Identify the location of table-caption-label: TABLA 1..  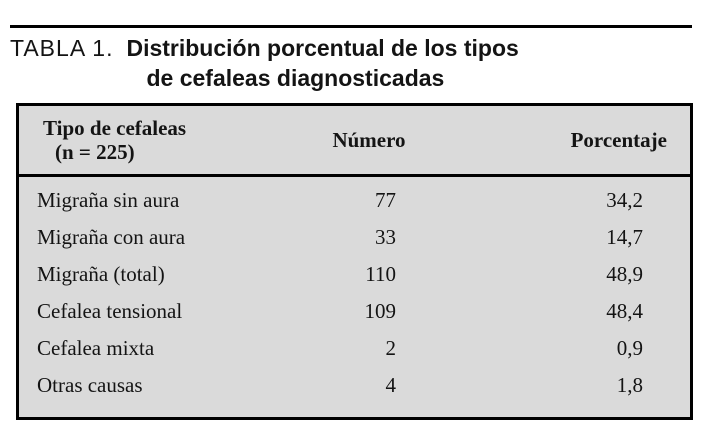
(62, 48).